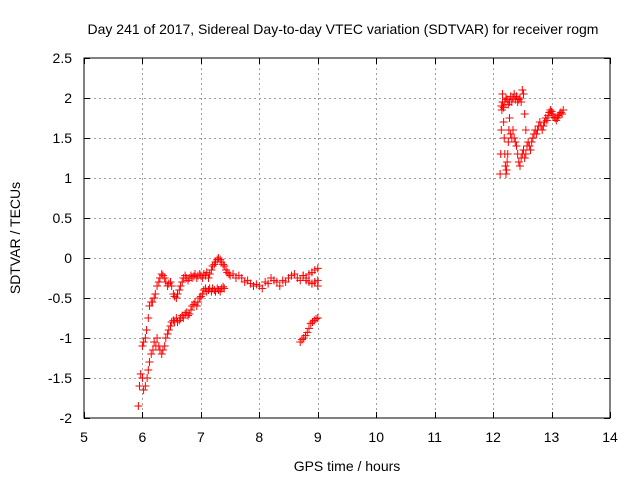 The width and height of the screenshot is (640, 480). I want to click on x-tick-label: 11, so click(434, 437).